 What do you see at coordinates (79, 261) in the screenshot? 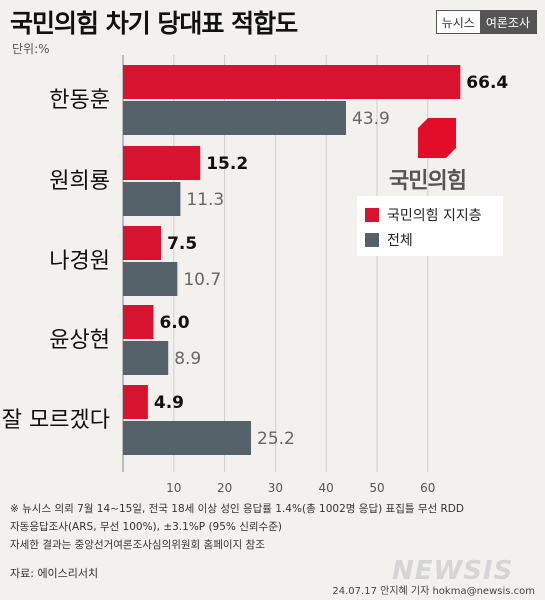
I see `category-label: 나경원` at bounding box center [79, 261].